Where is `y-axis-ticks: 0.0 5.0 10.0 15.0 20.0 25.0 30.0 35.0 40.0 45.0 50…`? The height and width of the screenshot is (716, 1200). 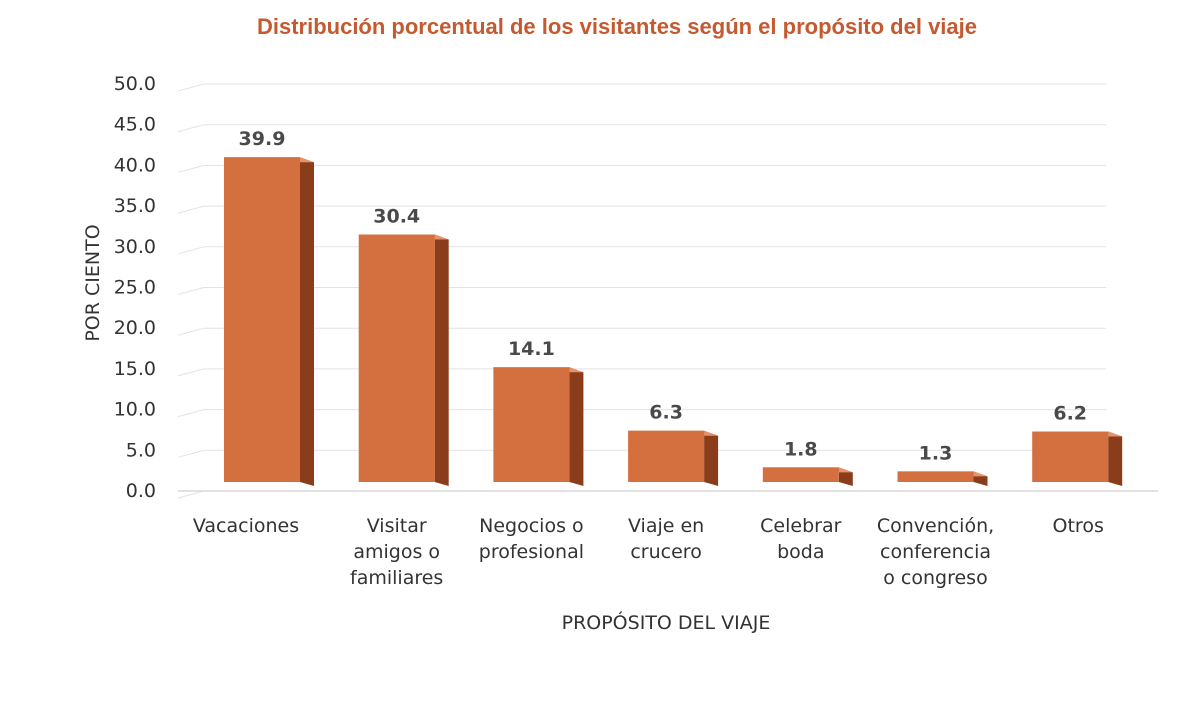 y-axis-ticks: 0.0 5.0 10.0 15.0 20.0 25.0 30.0 35.0 40.0 45.0 50… is located at coordinates (135, 287).